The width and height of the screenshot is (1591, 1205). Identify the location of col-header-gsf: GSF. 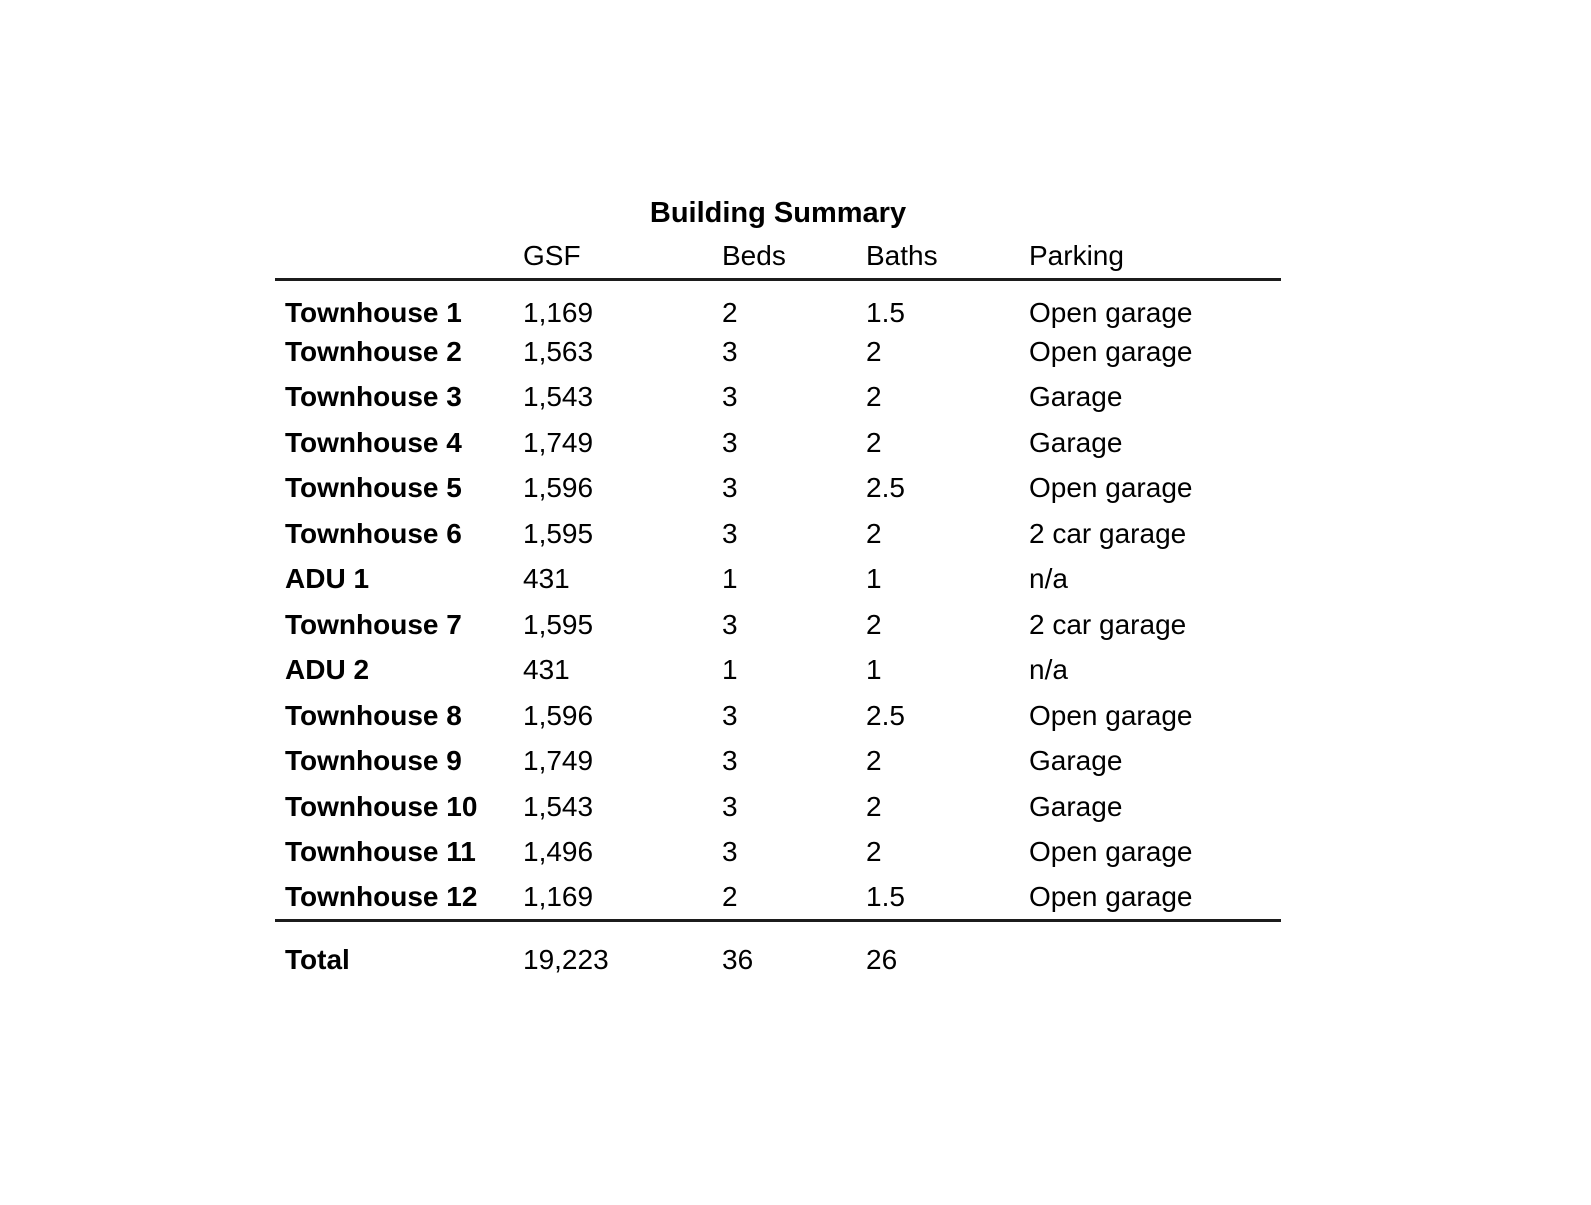
(622, 259).